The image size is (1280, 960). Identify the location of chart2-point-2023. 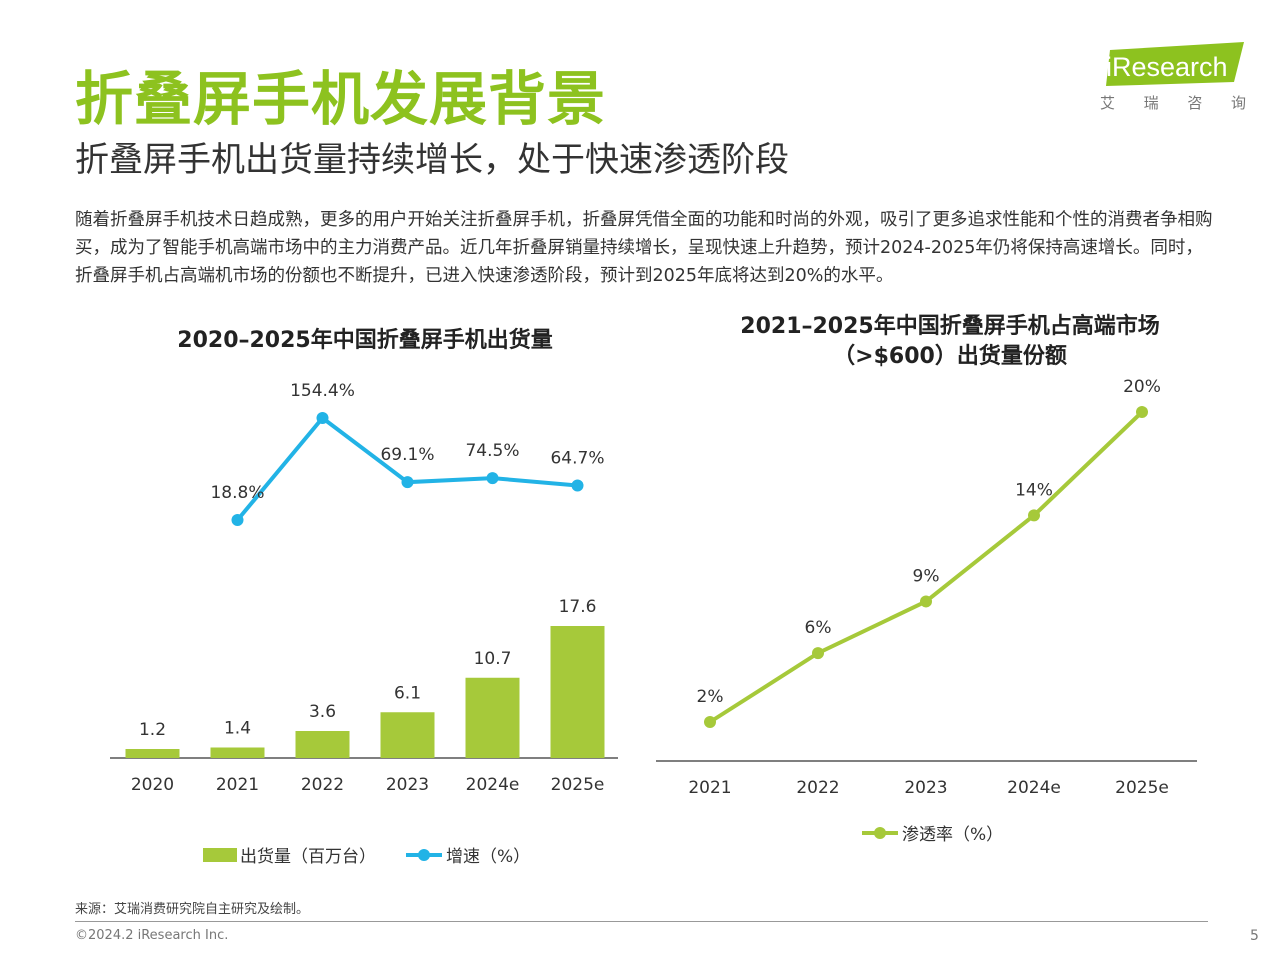
(926, 601).